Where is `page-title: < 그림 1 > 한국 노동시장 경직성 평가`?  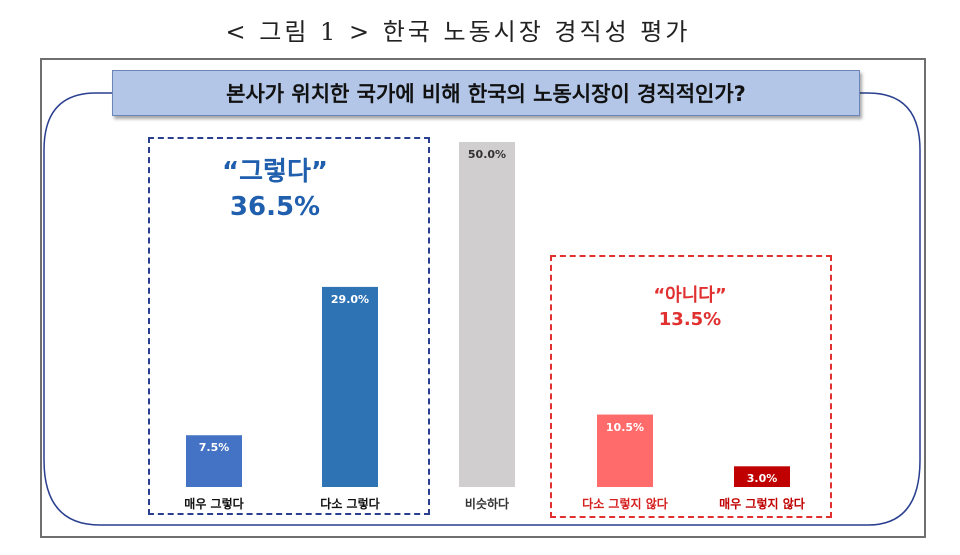 page-title: < 그림 1 > 한국 노동시장 경직성 평가 is located at coordinates (458, 32).